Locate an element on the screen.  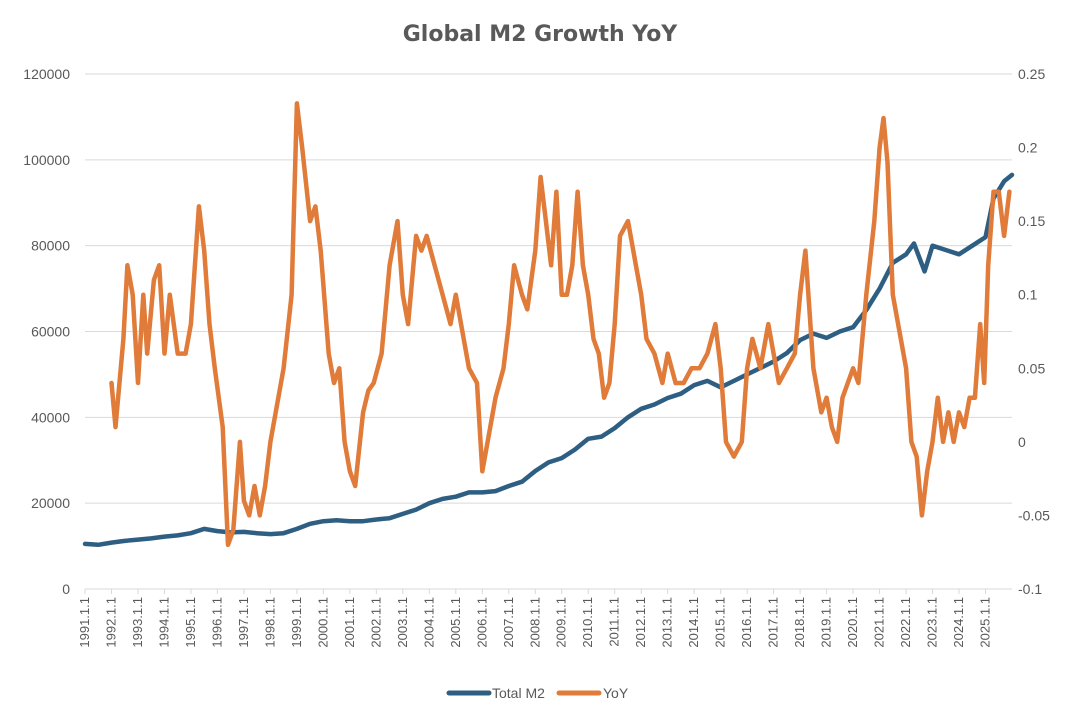
x-tick-label: 2025.1.1 is located at coordinates (985, 622).